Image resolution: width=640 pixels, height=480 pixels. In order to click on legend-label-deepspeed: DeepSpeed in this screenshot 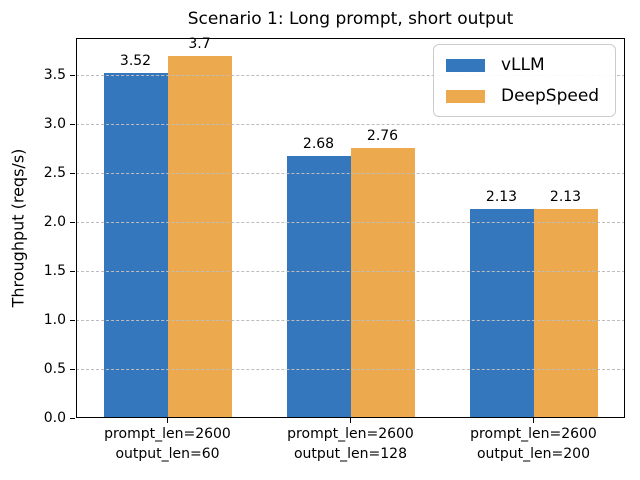, I will do `click(550, 96)`.